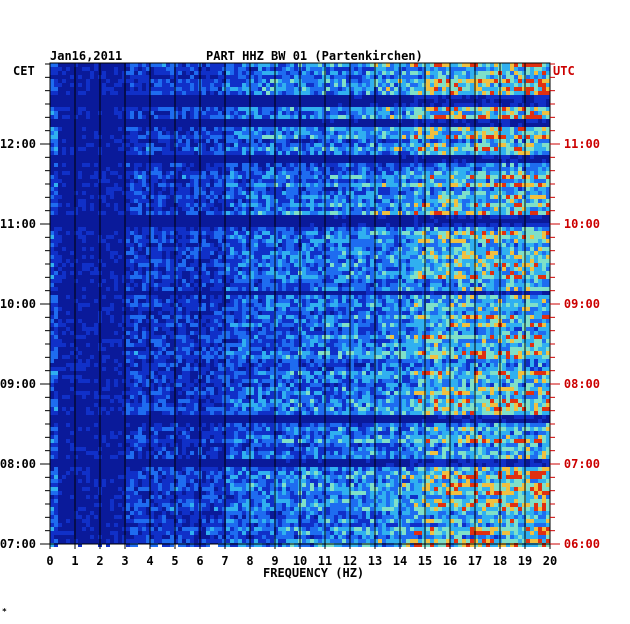 This screenshot has width=630, height=624. I want to click on right-tick-label: 07:00, so click(582, 464).